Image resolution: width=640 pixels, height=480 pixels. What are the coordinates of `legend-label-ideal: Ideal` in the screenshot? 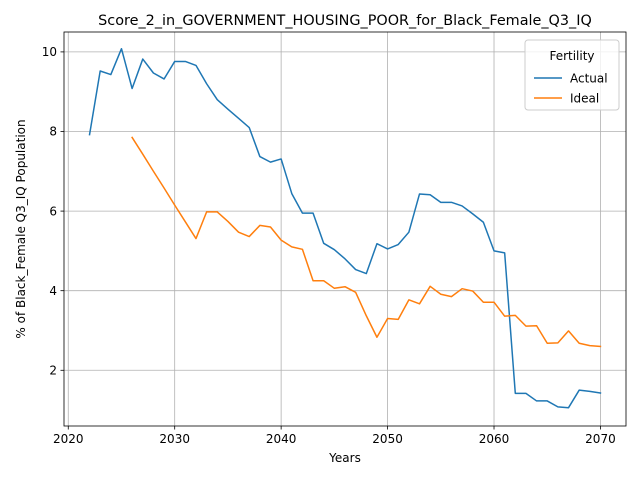 It's located at (584, 98).